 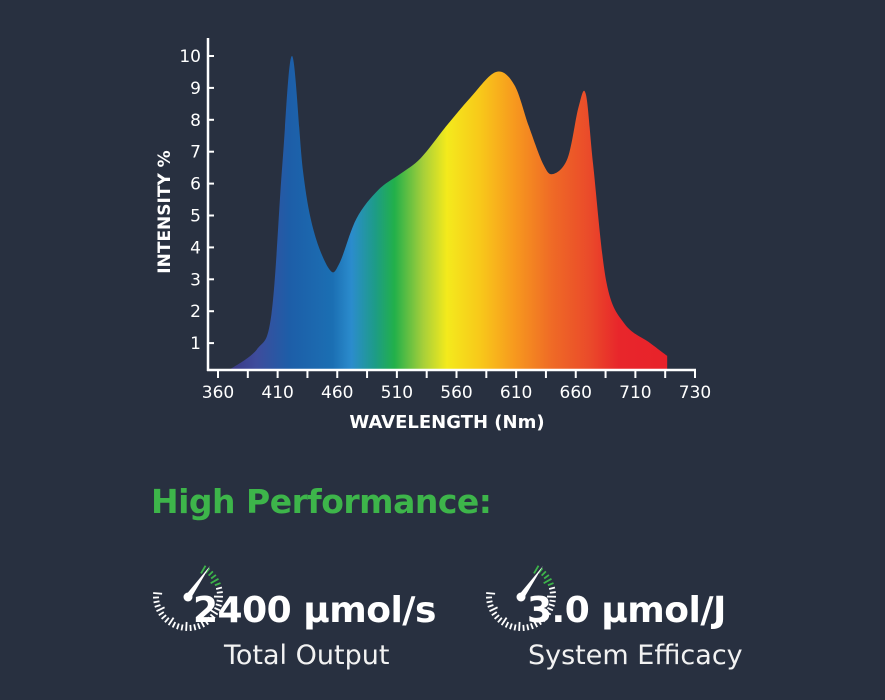 What do you see at coordinates (195, 344) in the screenshot?
I see `y-tick-label: 1` at bounding box center [195, 344].